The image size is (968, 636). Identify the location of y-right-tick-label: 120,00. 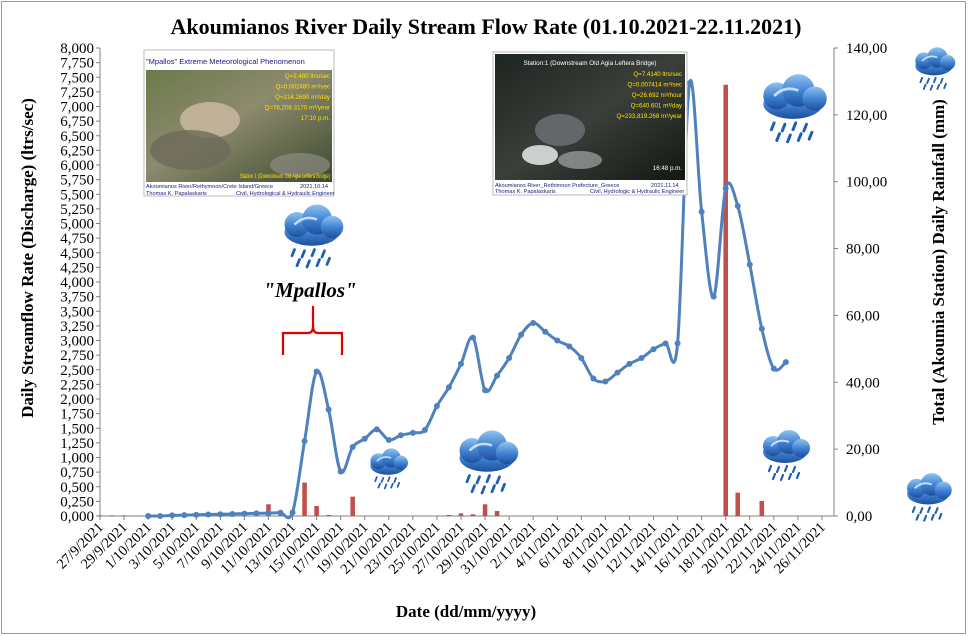
(866, 116).